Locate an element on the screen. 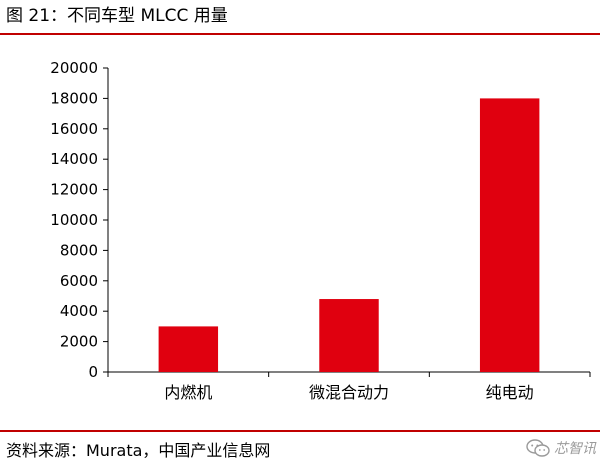 This screenshot has height=469, width=600. source-note: 资料来源：Murata，中国产业信息网 is located at coordinates (138, 450).